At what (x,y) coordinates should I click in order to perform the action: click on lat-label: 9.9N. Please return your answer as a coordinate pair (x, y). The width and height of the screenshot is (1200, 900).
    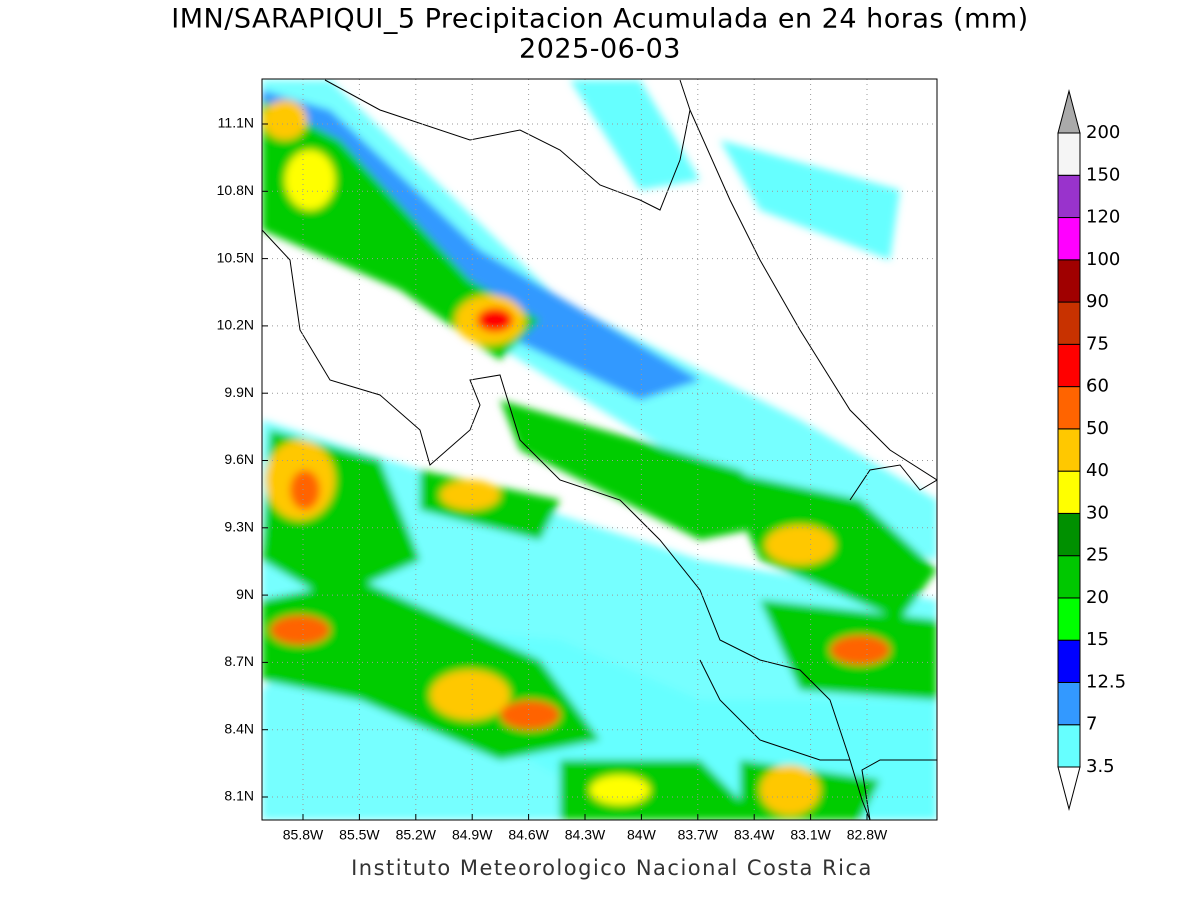
    Looking at the image, I should click on (239, 392).